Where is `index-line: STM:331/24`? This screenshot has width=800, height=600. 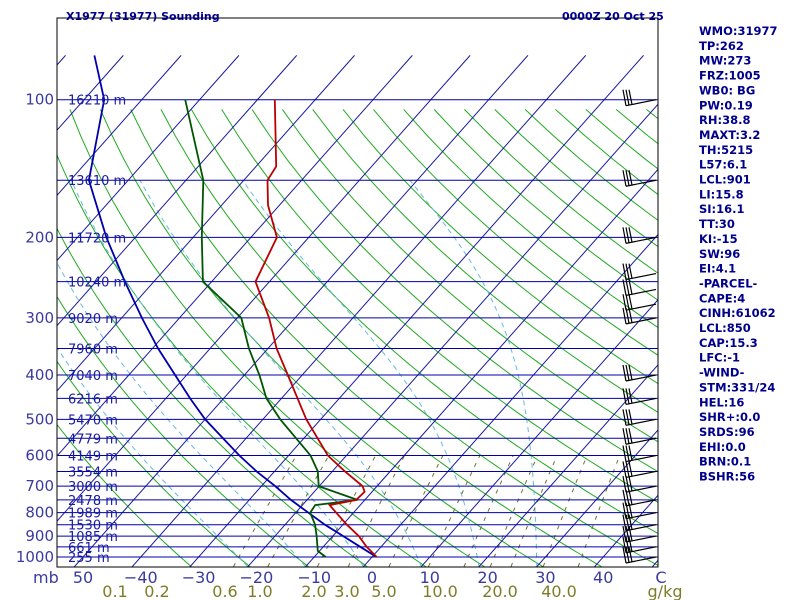 index-line: STM:331/24 is located at coordinates (737, 387).